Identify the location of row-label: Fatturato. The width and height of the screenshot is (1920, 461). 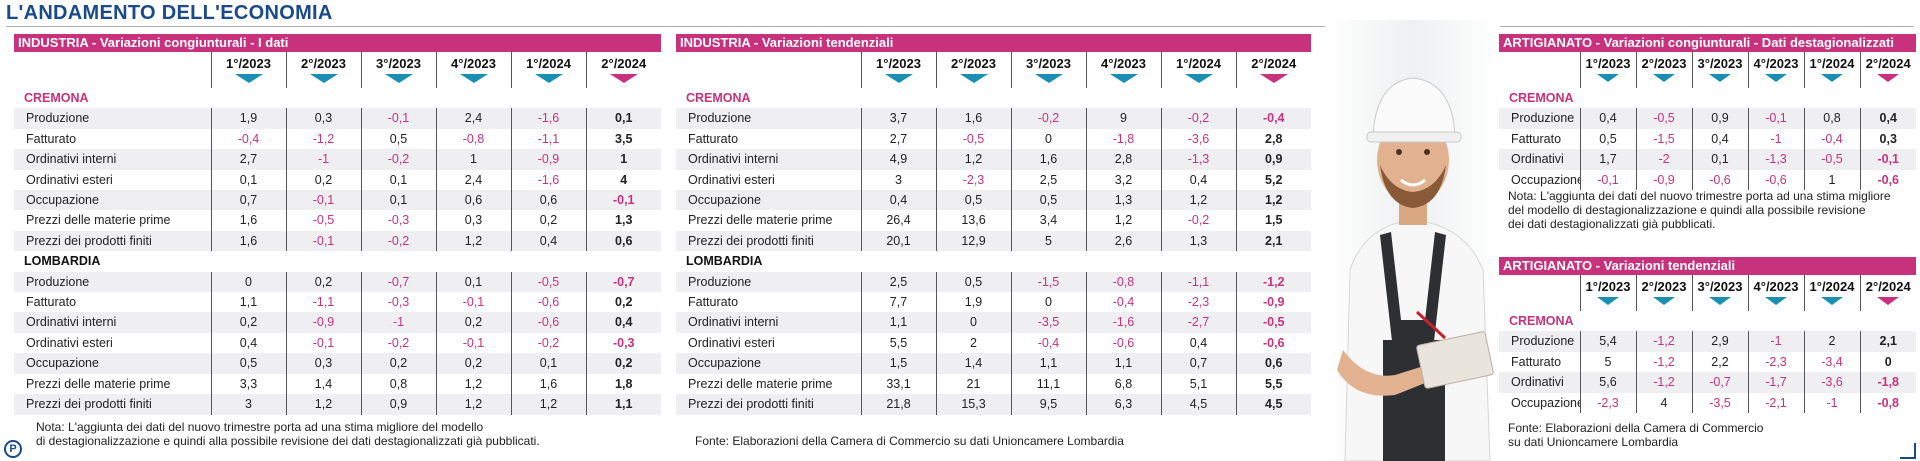
(713, 302).